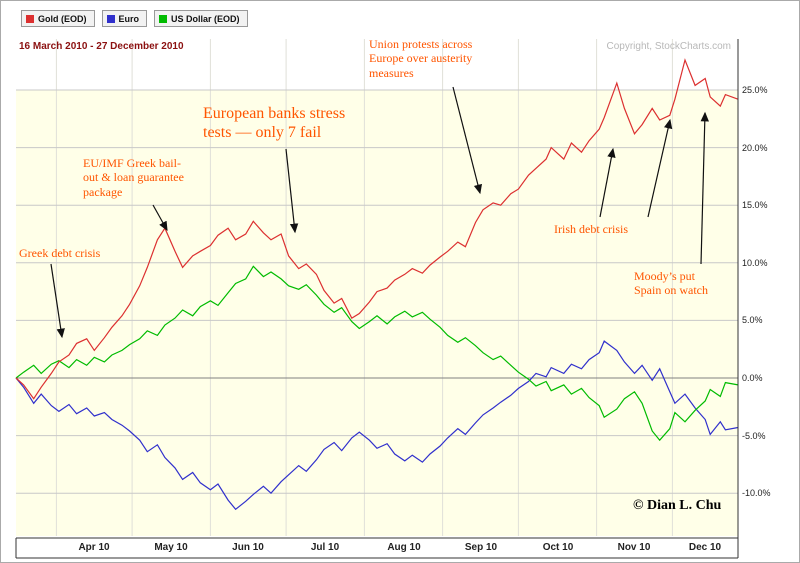  Describe the element at coordinates (101, 46) in the screenshot. I see `date-range-label: 16 March 2010 - 27 December 2010` at that location.